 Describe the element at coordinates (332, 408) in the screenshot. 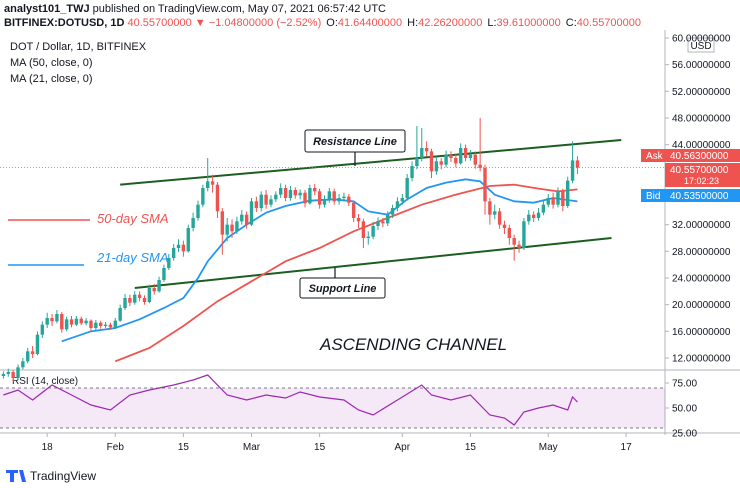

I see `rsi-band` at that location.